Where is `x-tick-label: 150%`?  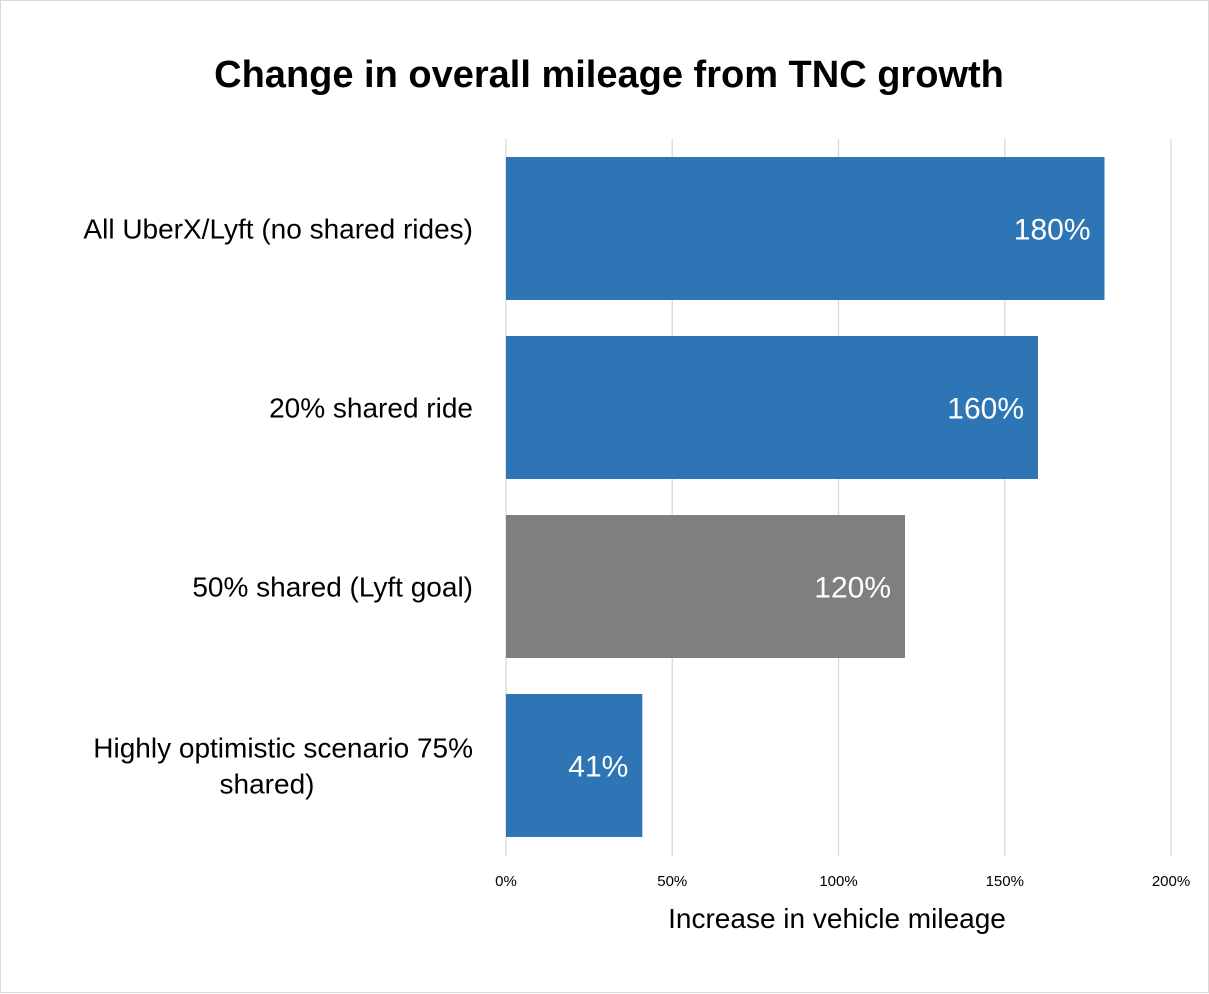
x-tick-label: 150% is located at coordinates (1005, 881).